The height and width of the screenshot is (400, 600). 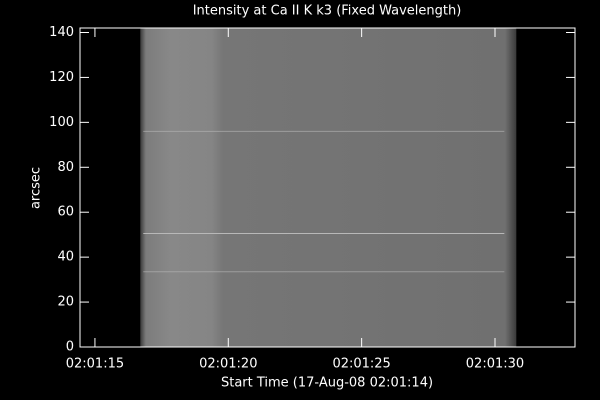 I want to click on y-tick-label: 0, so click(x=70, y=347).